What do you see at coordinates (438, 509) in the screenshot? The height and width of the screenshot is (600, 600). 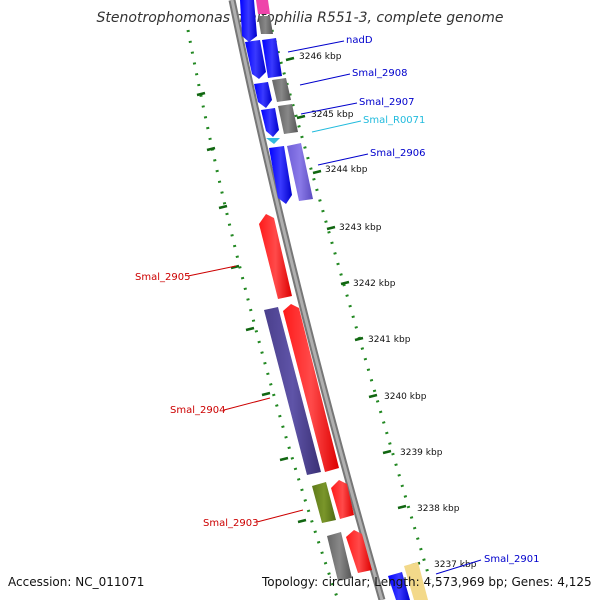 I see `kbp-label: 3238 kbp` at bounding box center [438, 509].